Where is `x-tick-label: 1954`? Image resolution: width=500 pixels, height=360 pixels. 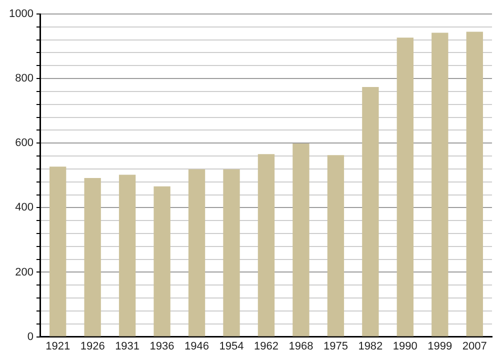
x-tick-label: 1954 is located at coordinates (231, 346).